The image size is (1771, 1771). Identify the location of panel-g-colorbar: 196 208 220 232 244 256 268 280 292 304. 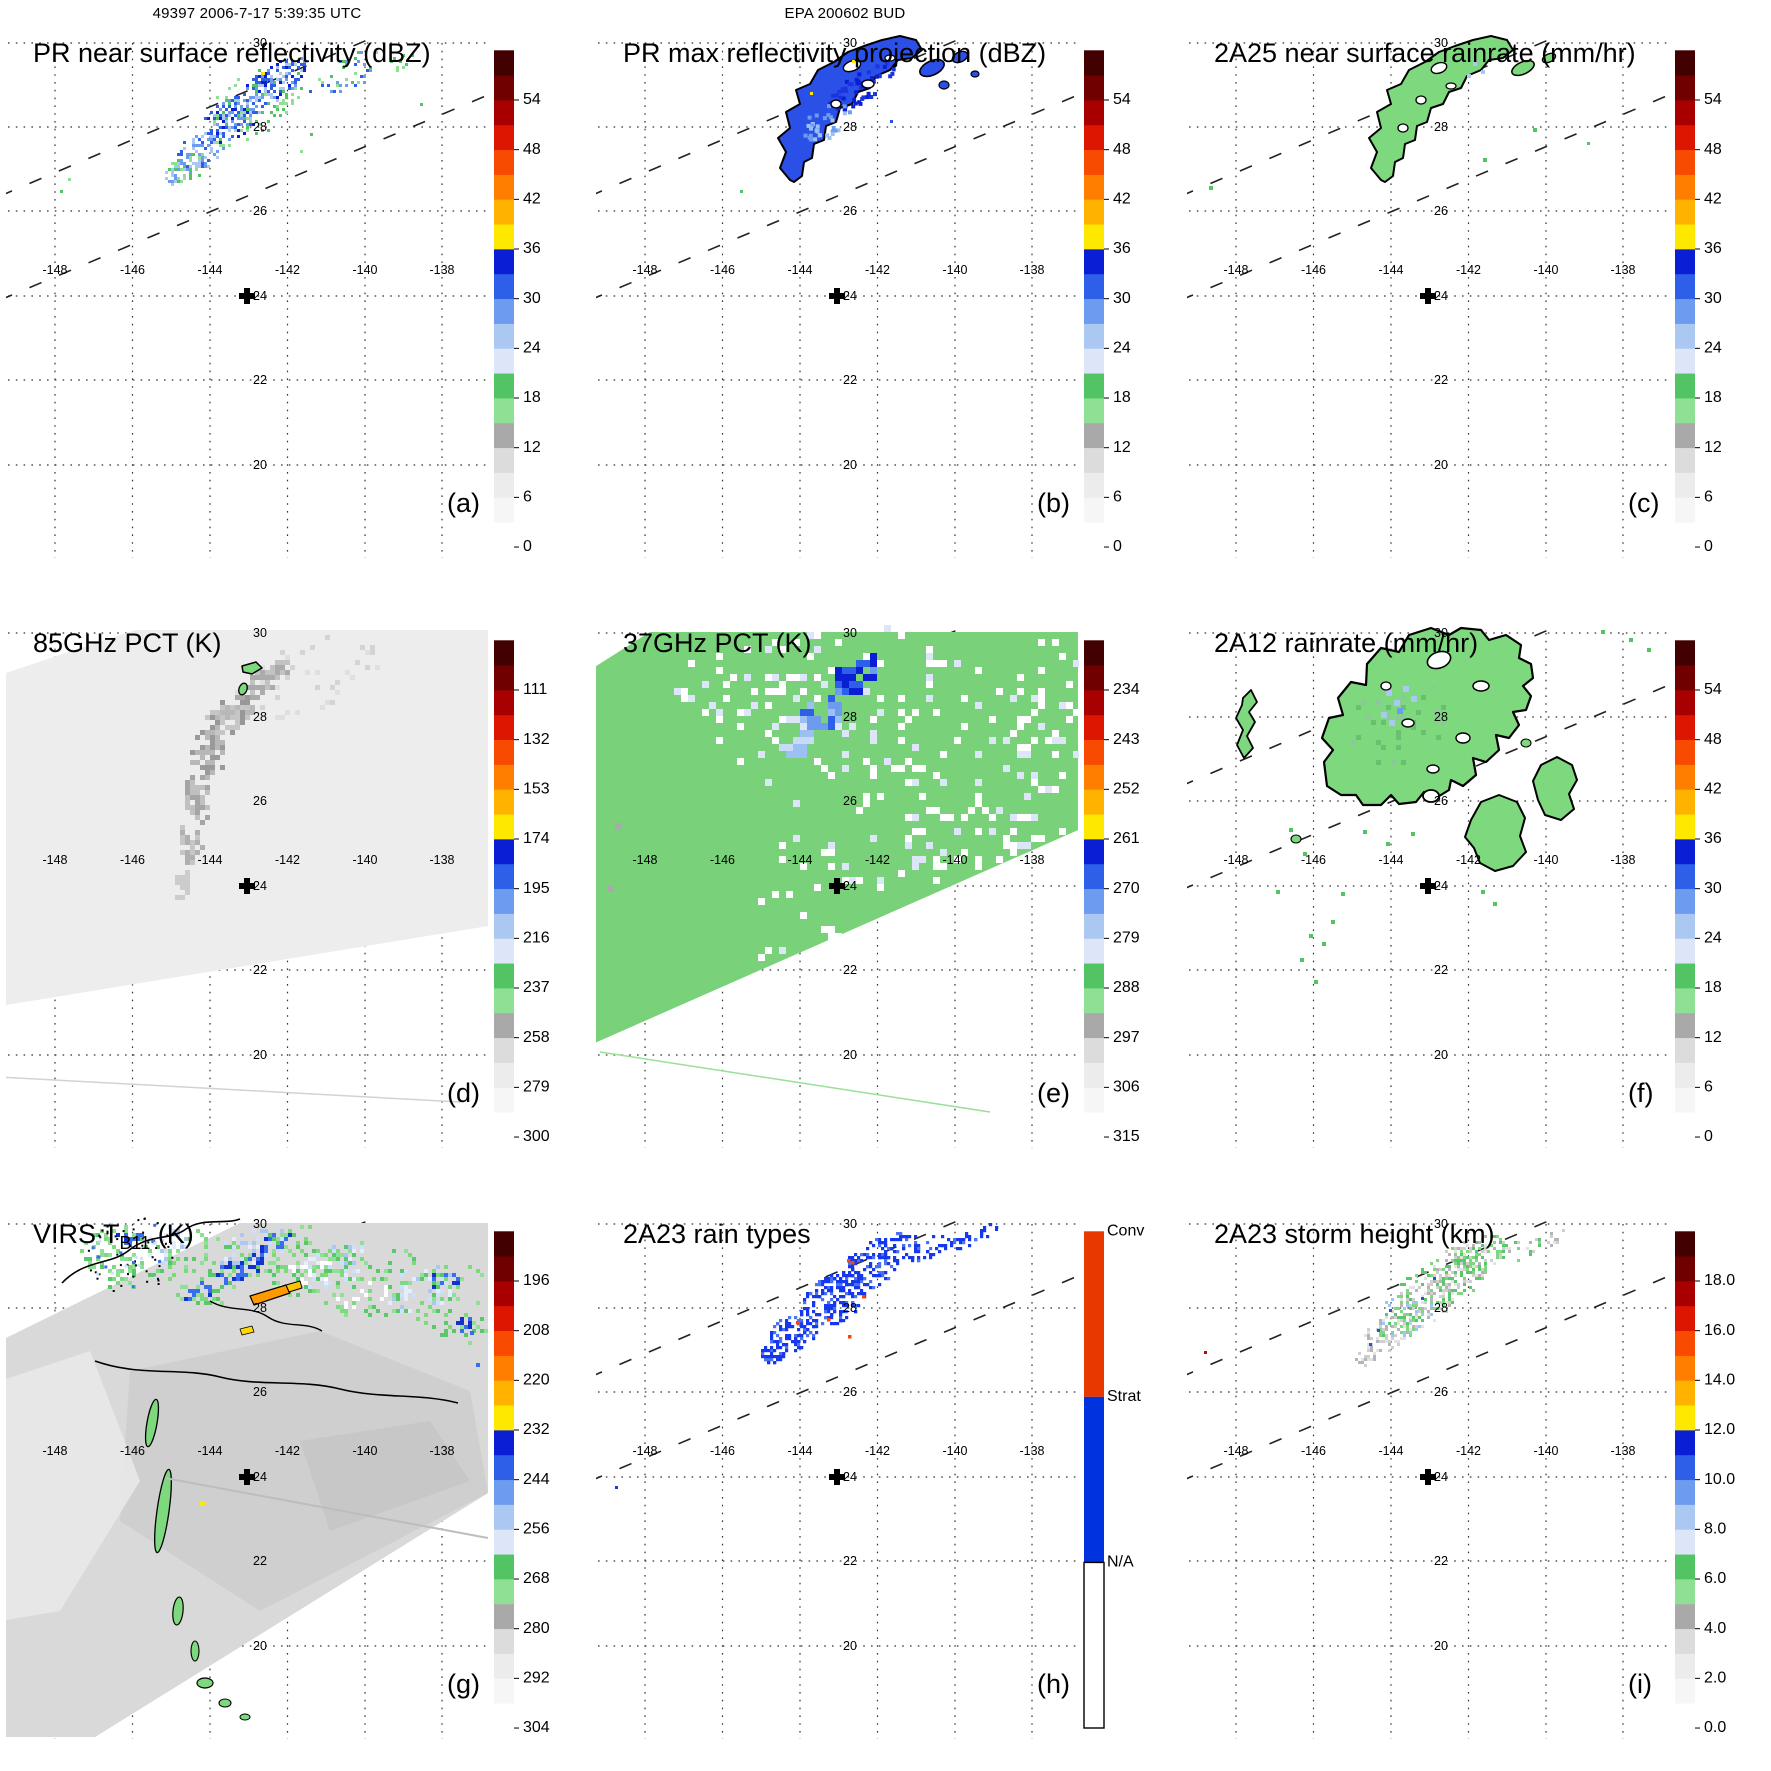
(522, 1483).